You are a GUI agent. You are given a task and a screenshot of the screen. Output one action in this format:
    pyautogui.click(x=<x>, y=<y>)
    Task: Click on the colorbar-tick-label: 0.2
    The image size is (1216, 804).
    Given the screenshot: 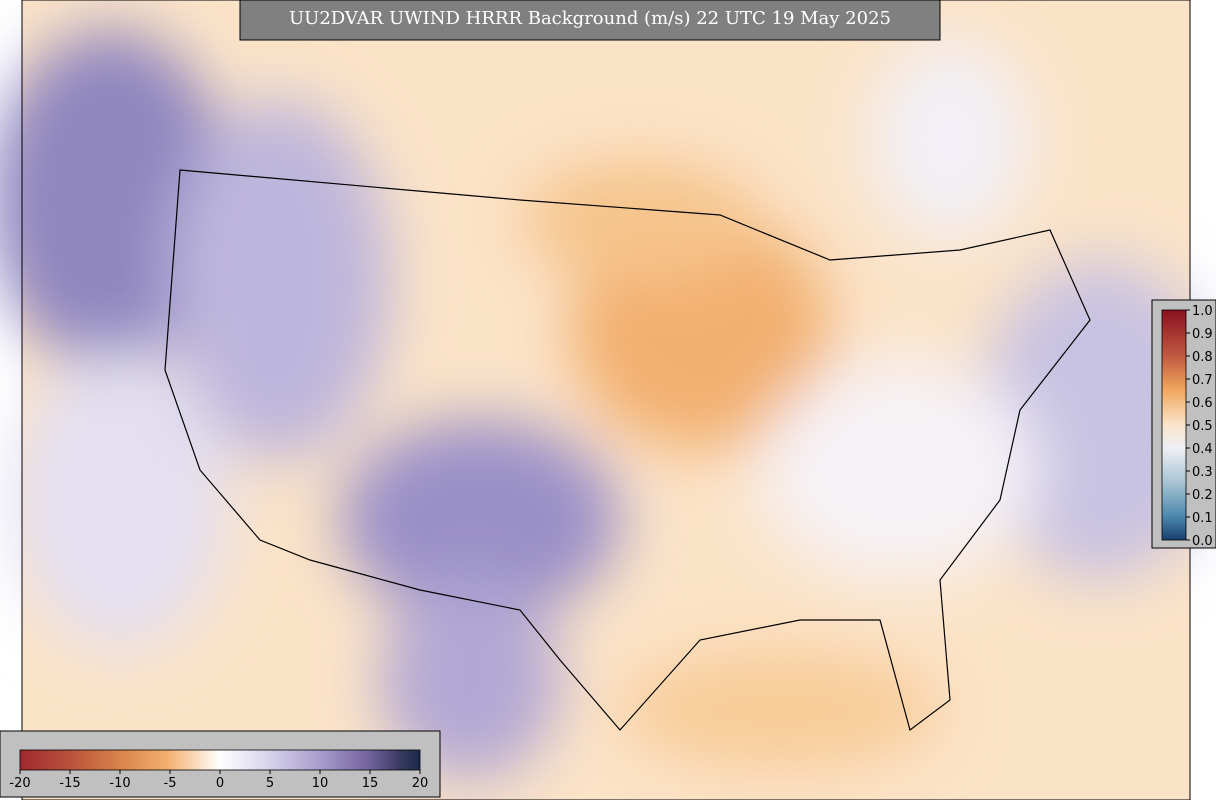 What is the action you would take?
    pyautogui.click(x=1202, y=495)
    